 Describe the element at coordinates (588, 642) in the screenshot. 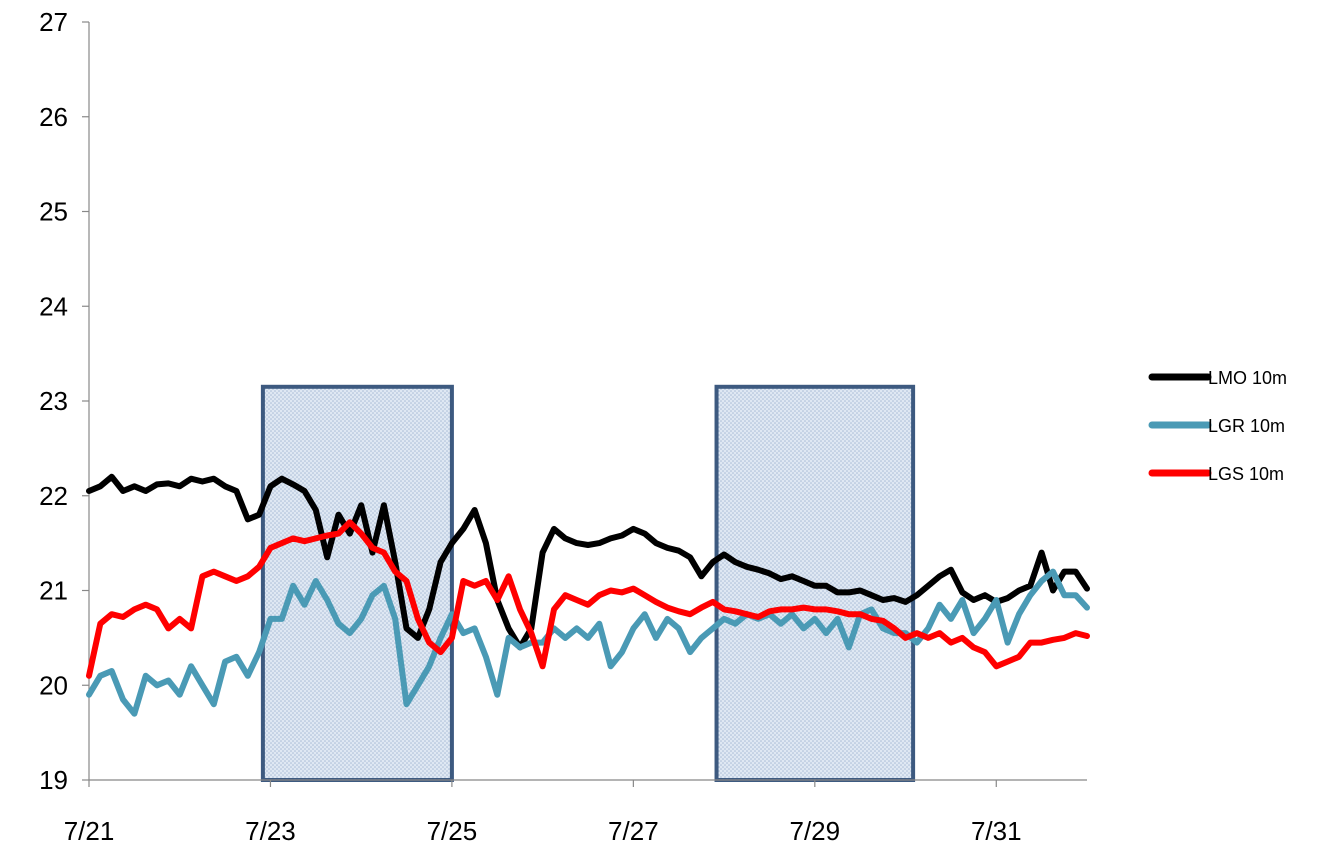

I see `series-line-lgr-10m` at that location.